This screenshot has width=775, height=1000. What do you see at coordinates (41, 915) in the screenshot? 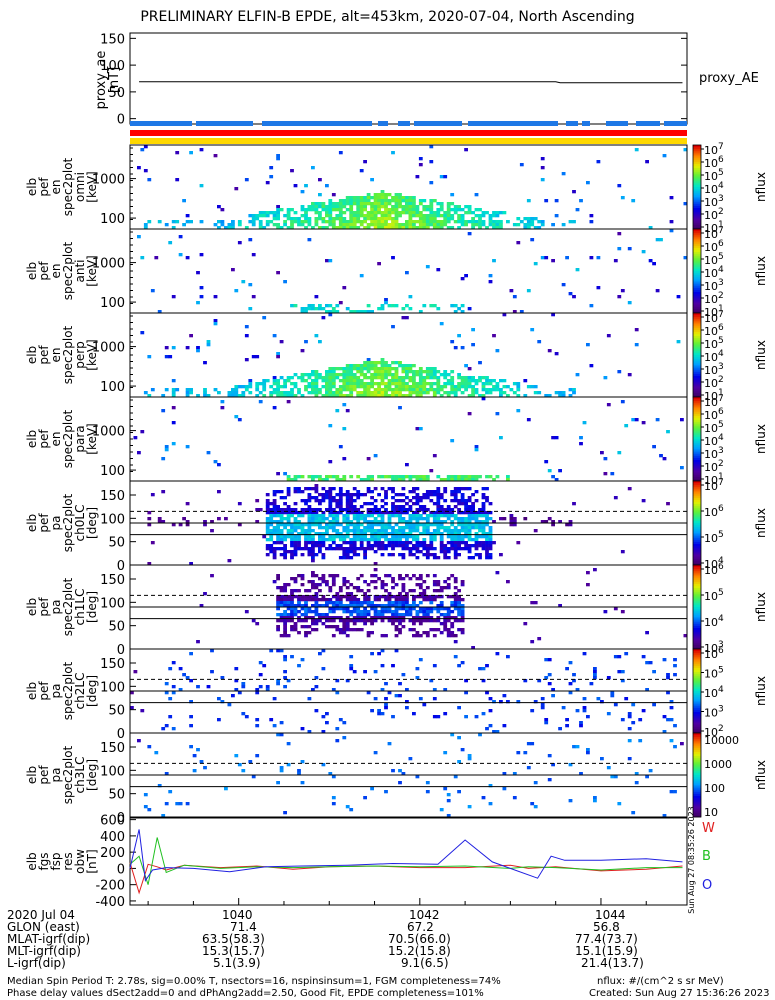
I see `date-label: 2020 Jul 04` at bounding box center [41, 915].